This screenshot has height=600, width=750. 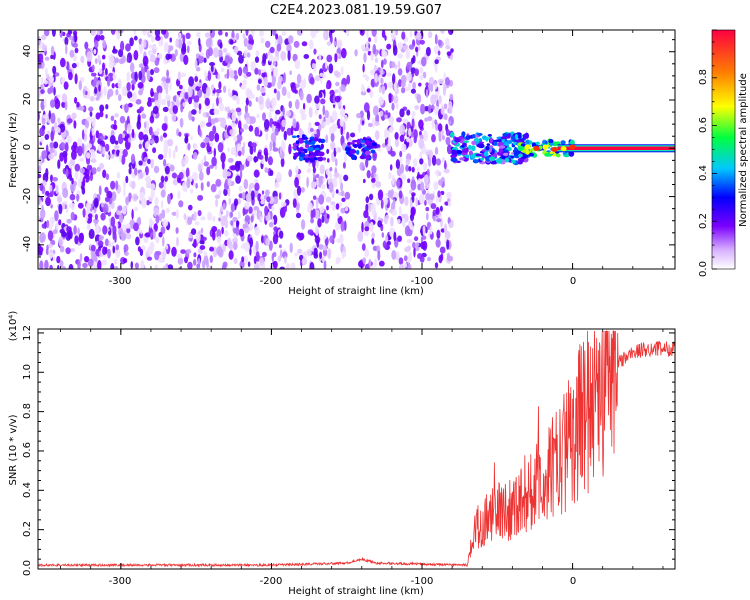 I want to click on ytick-label: 40, so click(x=27, y=51).